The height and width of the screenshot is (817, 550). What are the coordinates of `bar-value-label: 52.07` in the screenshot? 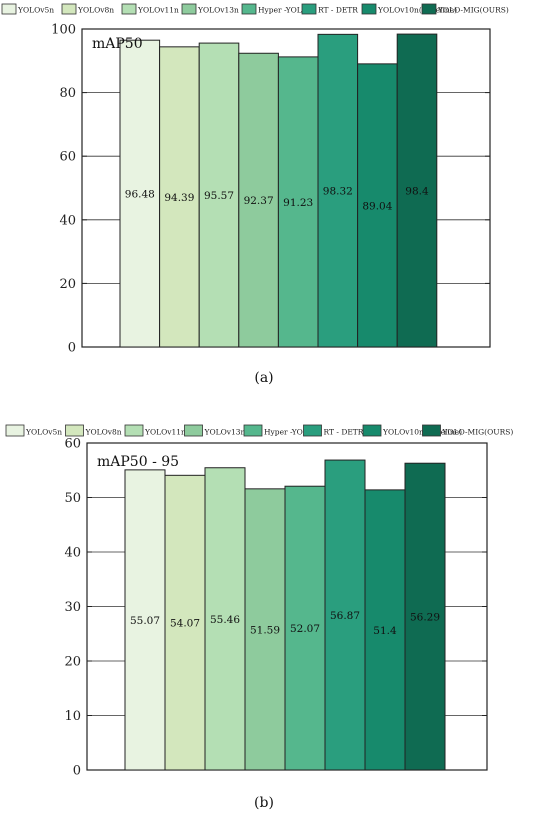 It's located at (305, 629).